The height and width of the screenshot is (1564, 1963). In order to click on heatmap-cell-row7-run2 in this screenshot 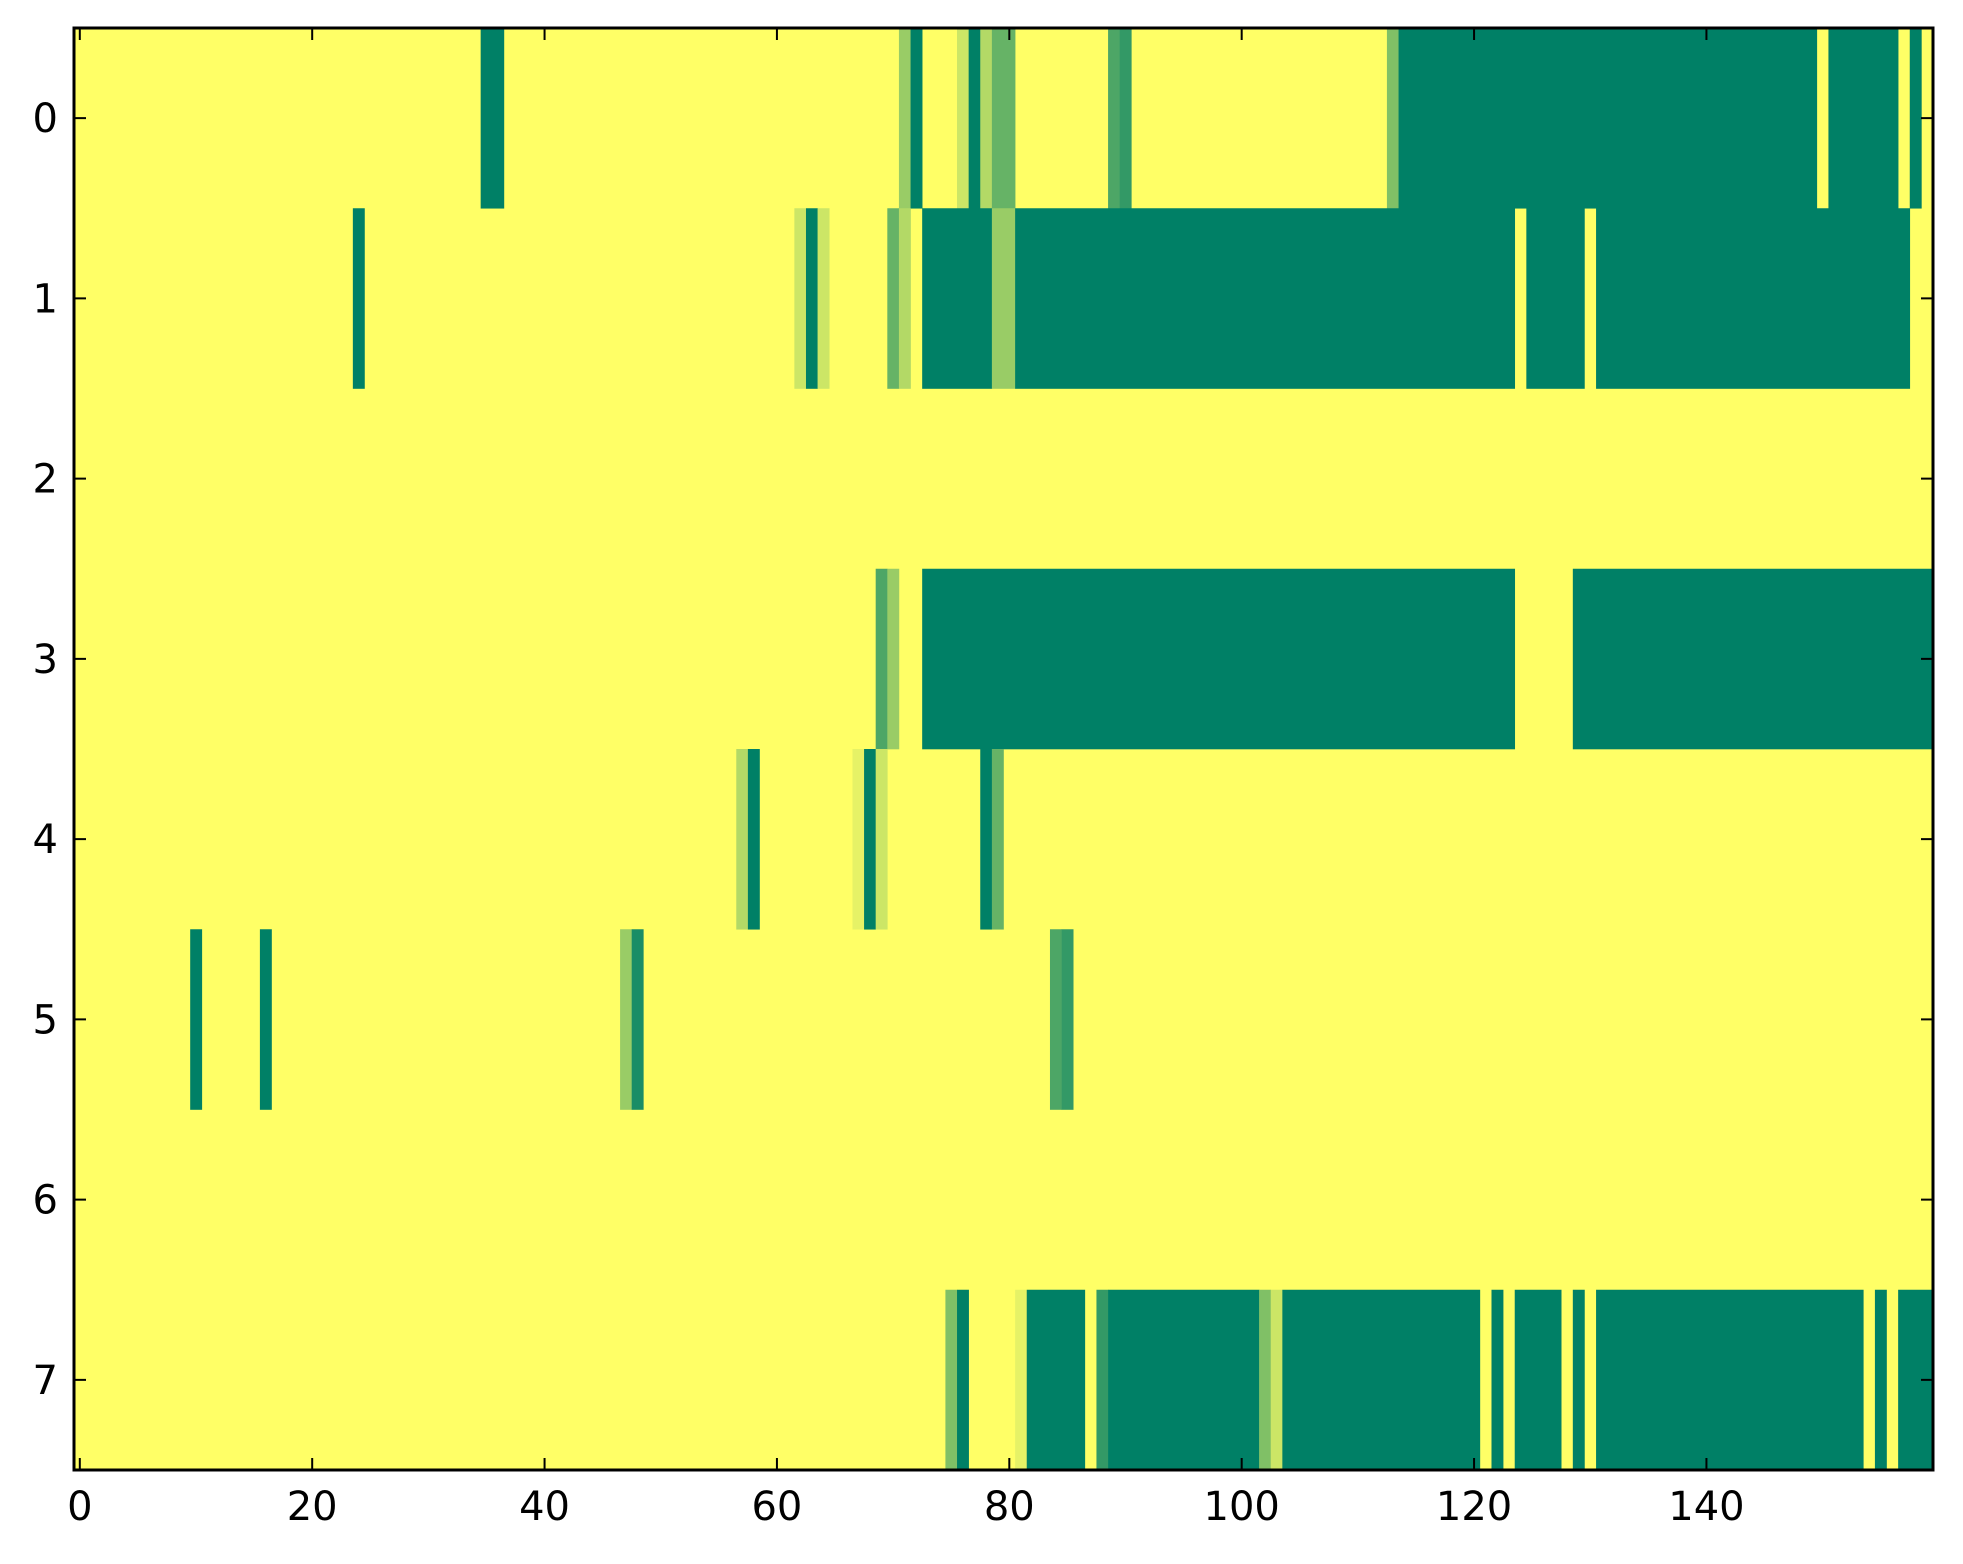, I will do `click(1021, 1380)`.